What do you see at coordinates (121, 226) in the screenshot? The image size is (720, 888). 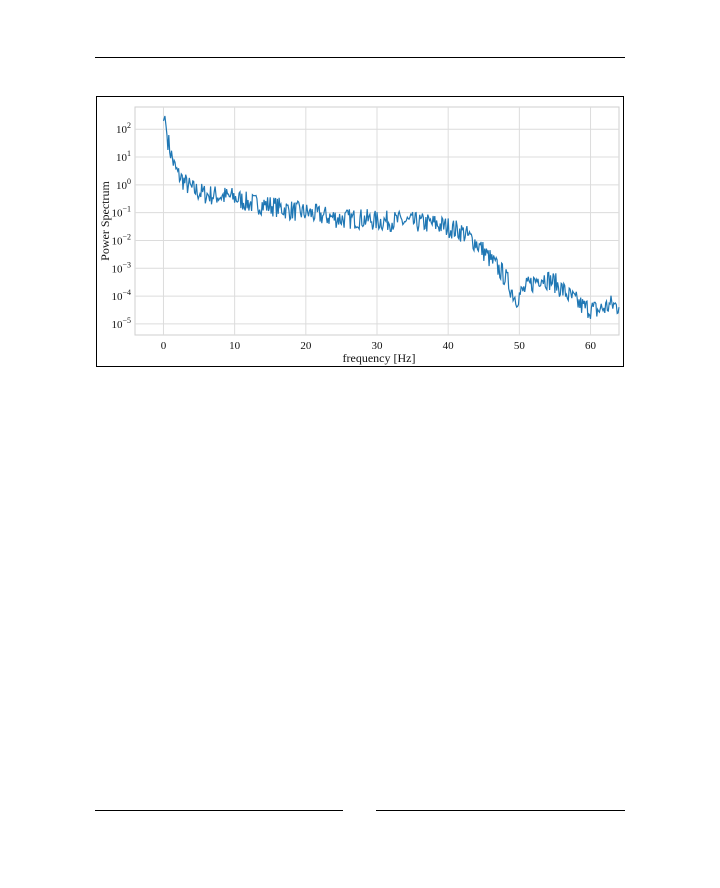 I see `y-axis: 10² 10¹ 10⁰ 10⁻¹ 10⁻² 10⁻³ 10⁻⁴ 10⁻⁵` at bounding box center [121, 226].